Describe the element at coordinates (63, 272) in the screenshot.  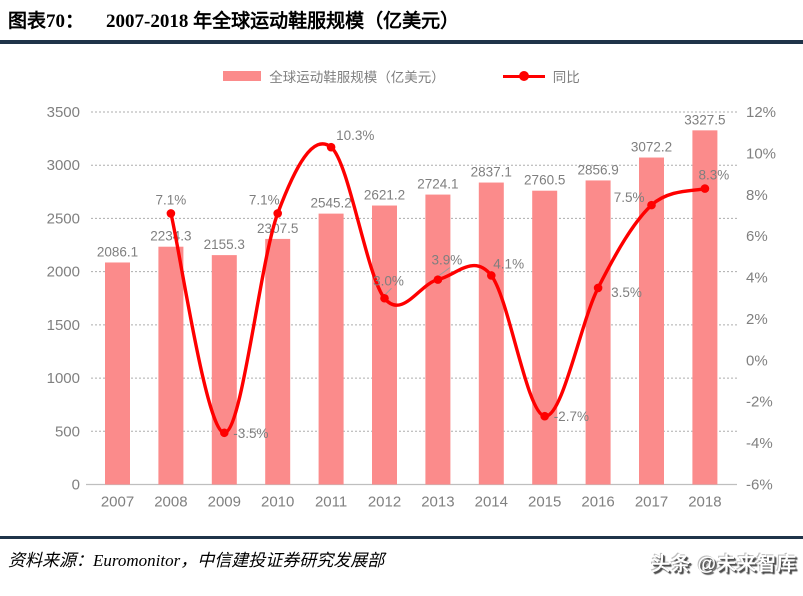
I see `y-axis-left-tick: 2000` at that location.